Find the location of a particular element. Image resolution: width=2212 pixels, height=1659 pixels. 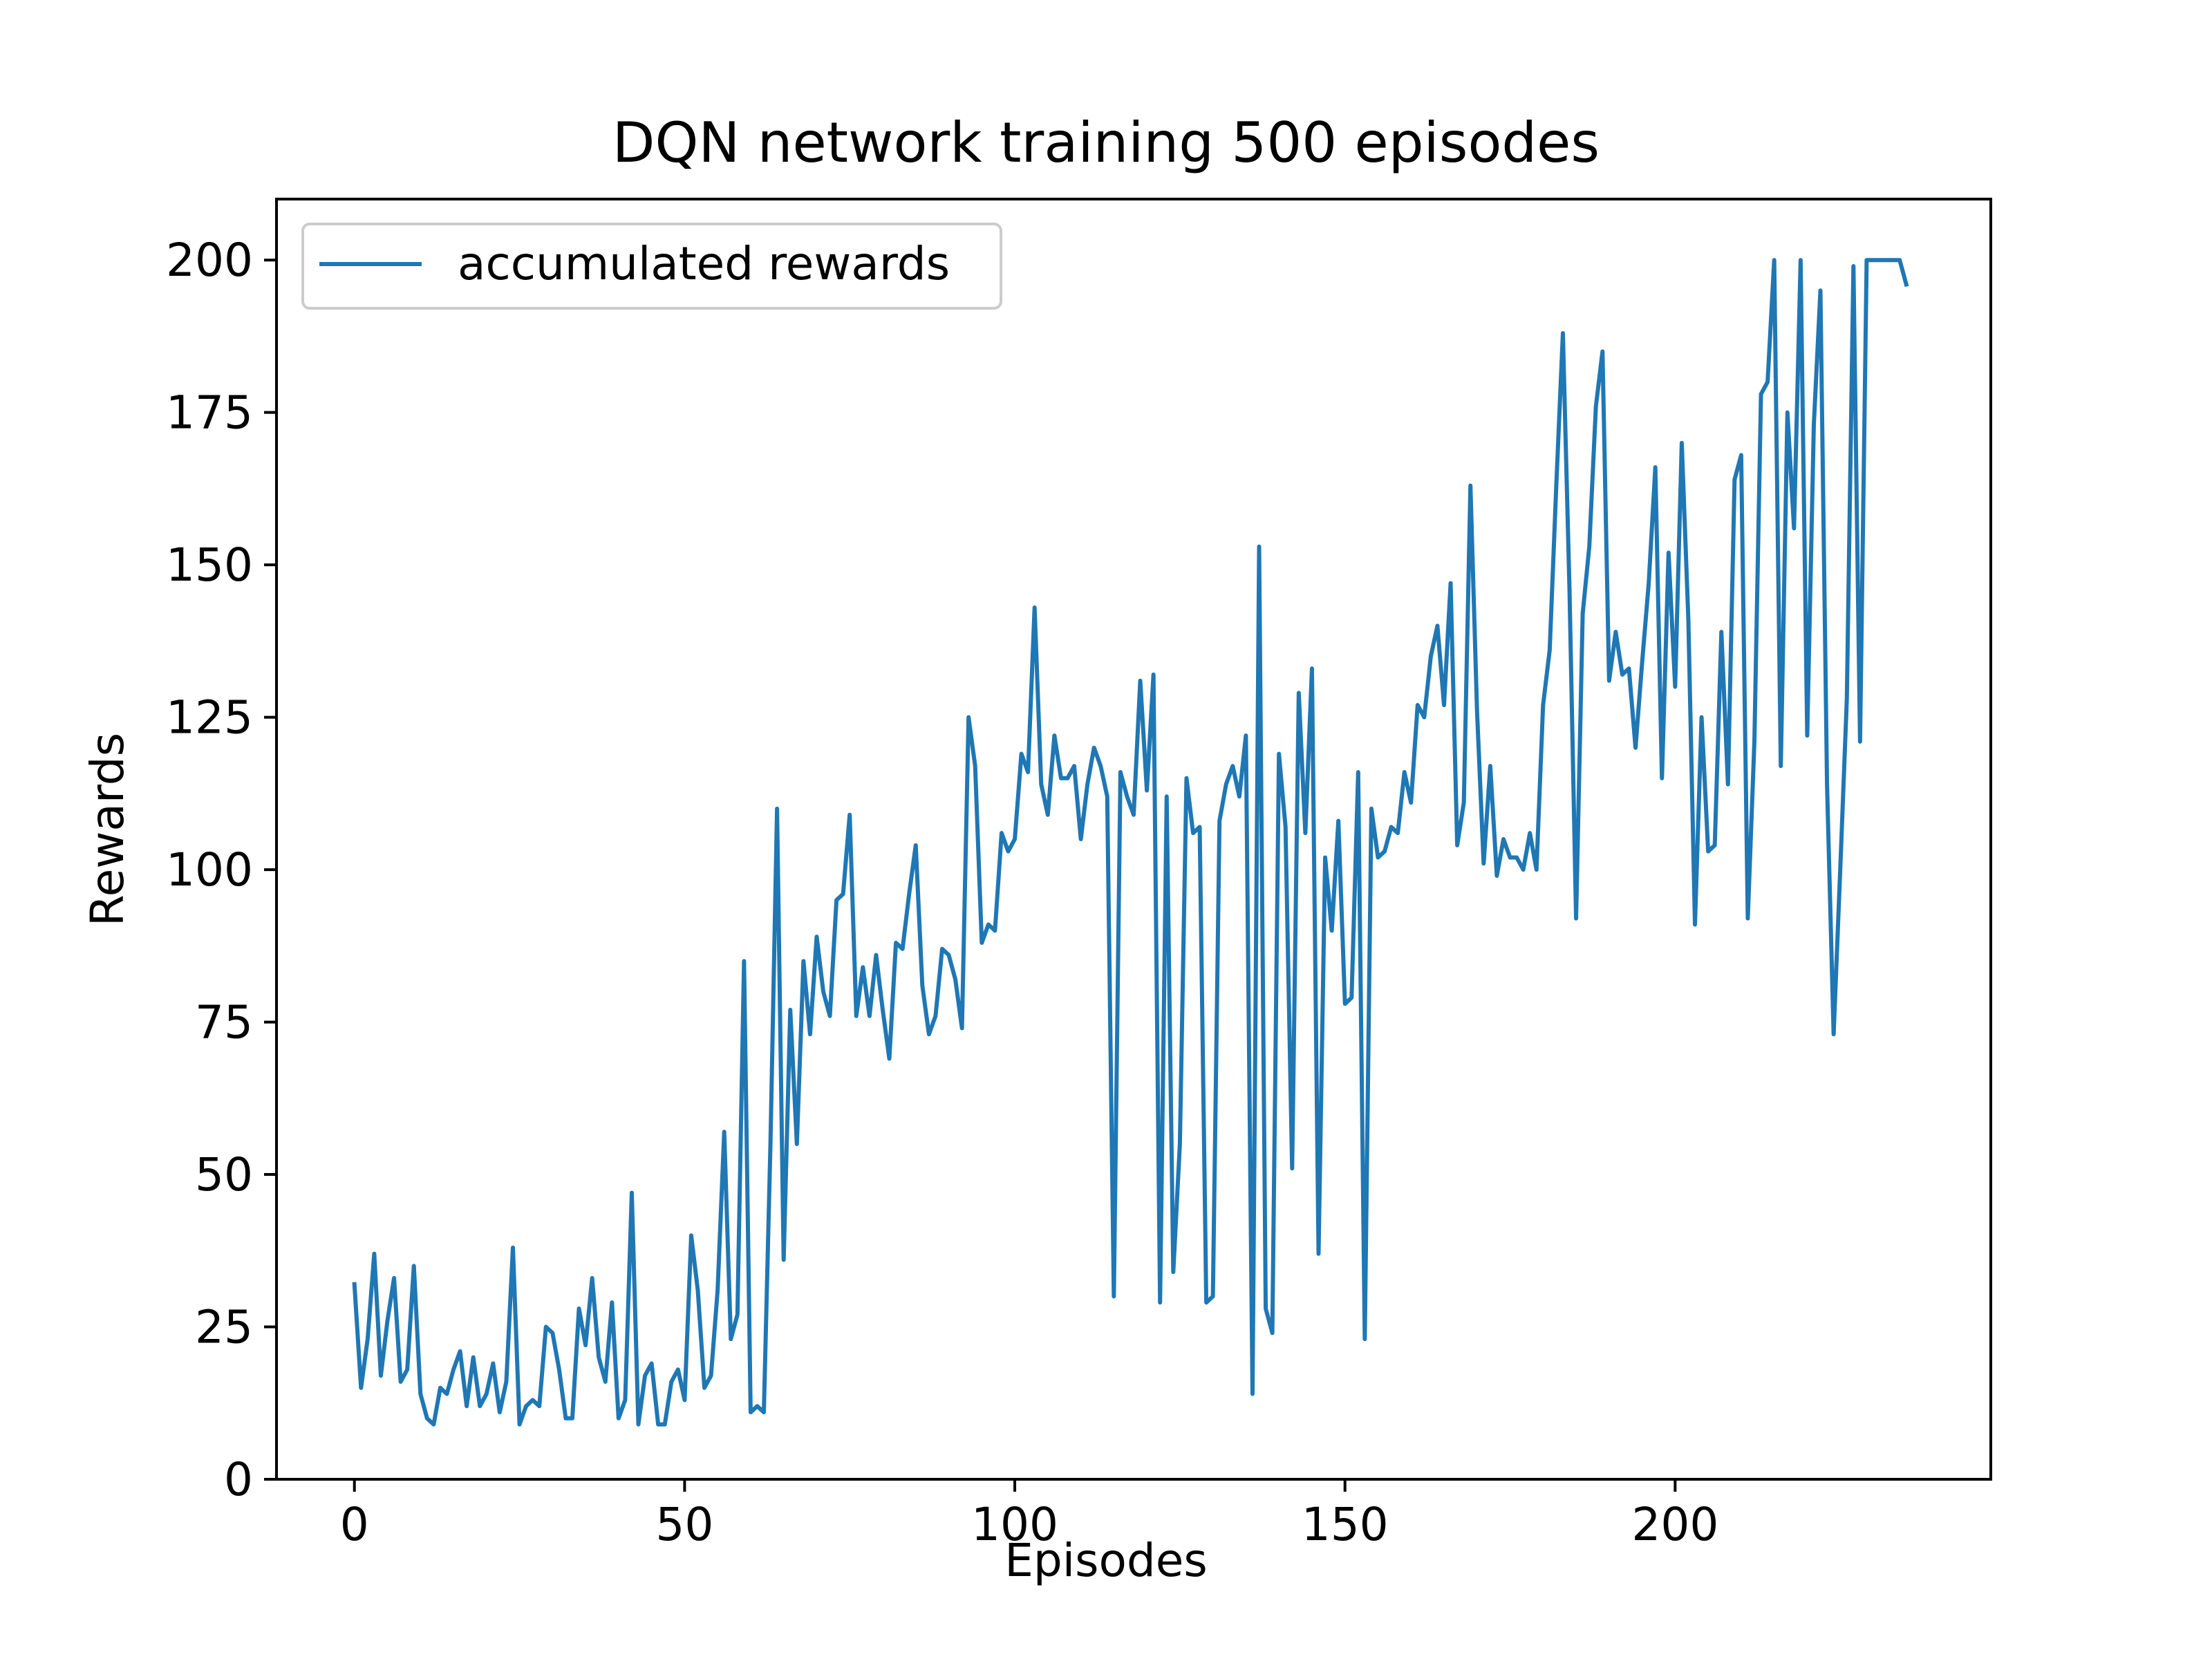

y-tick-label: 200 is located at coordinates (209, 260).